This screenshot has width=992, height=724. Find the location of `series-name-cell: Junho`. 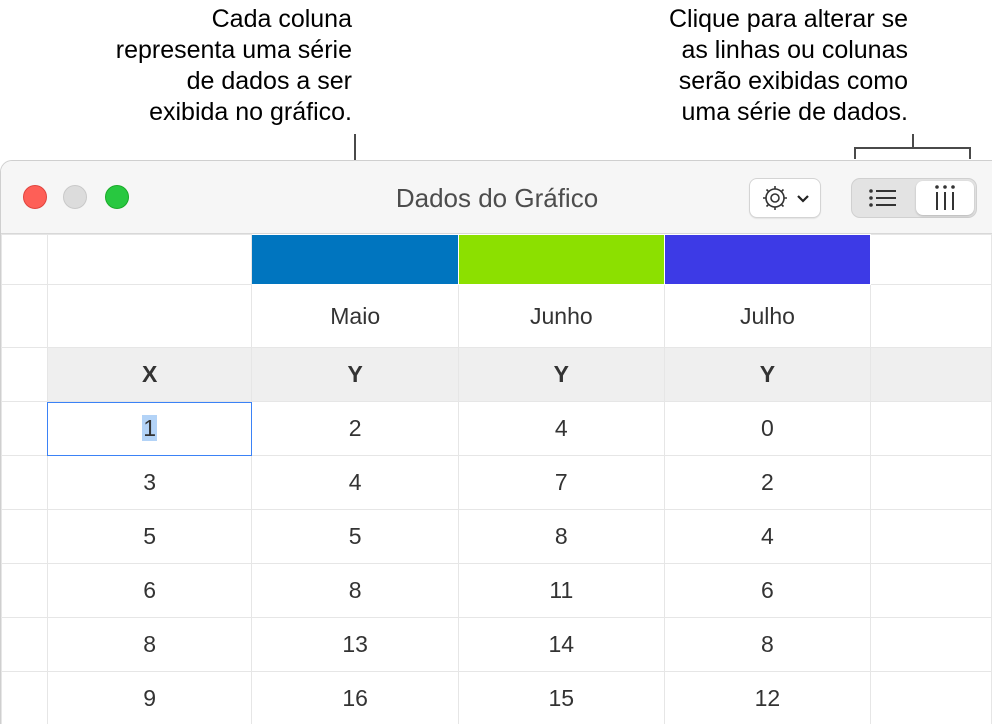

series-name-cell: Junho is located at coordinates (561, 316).